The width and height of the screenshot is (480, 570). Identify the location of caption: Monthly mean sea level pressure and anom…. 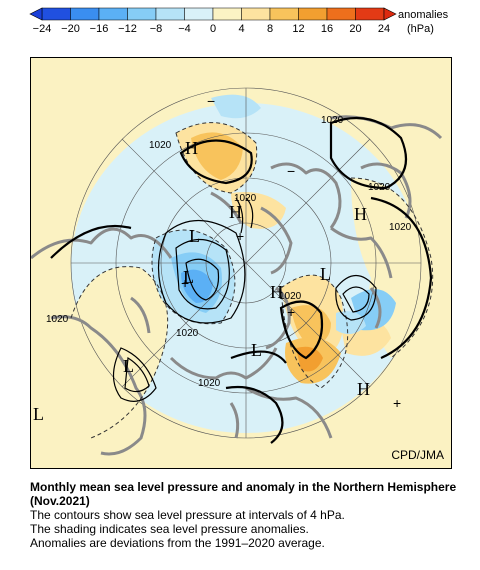
(250, 515).